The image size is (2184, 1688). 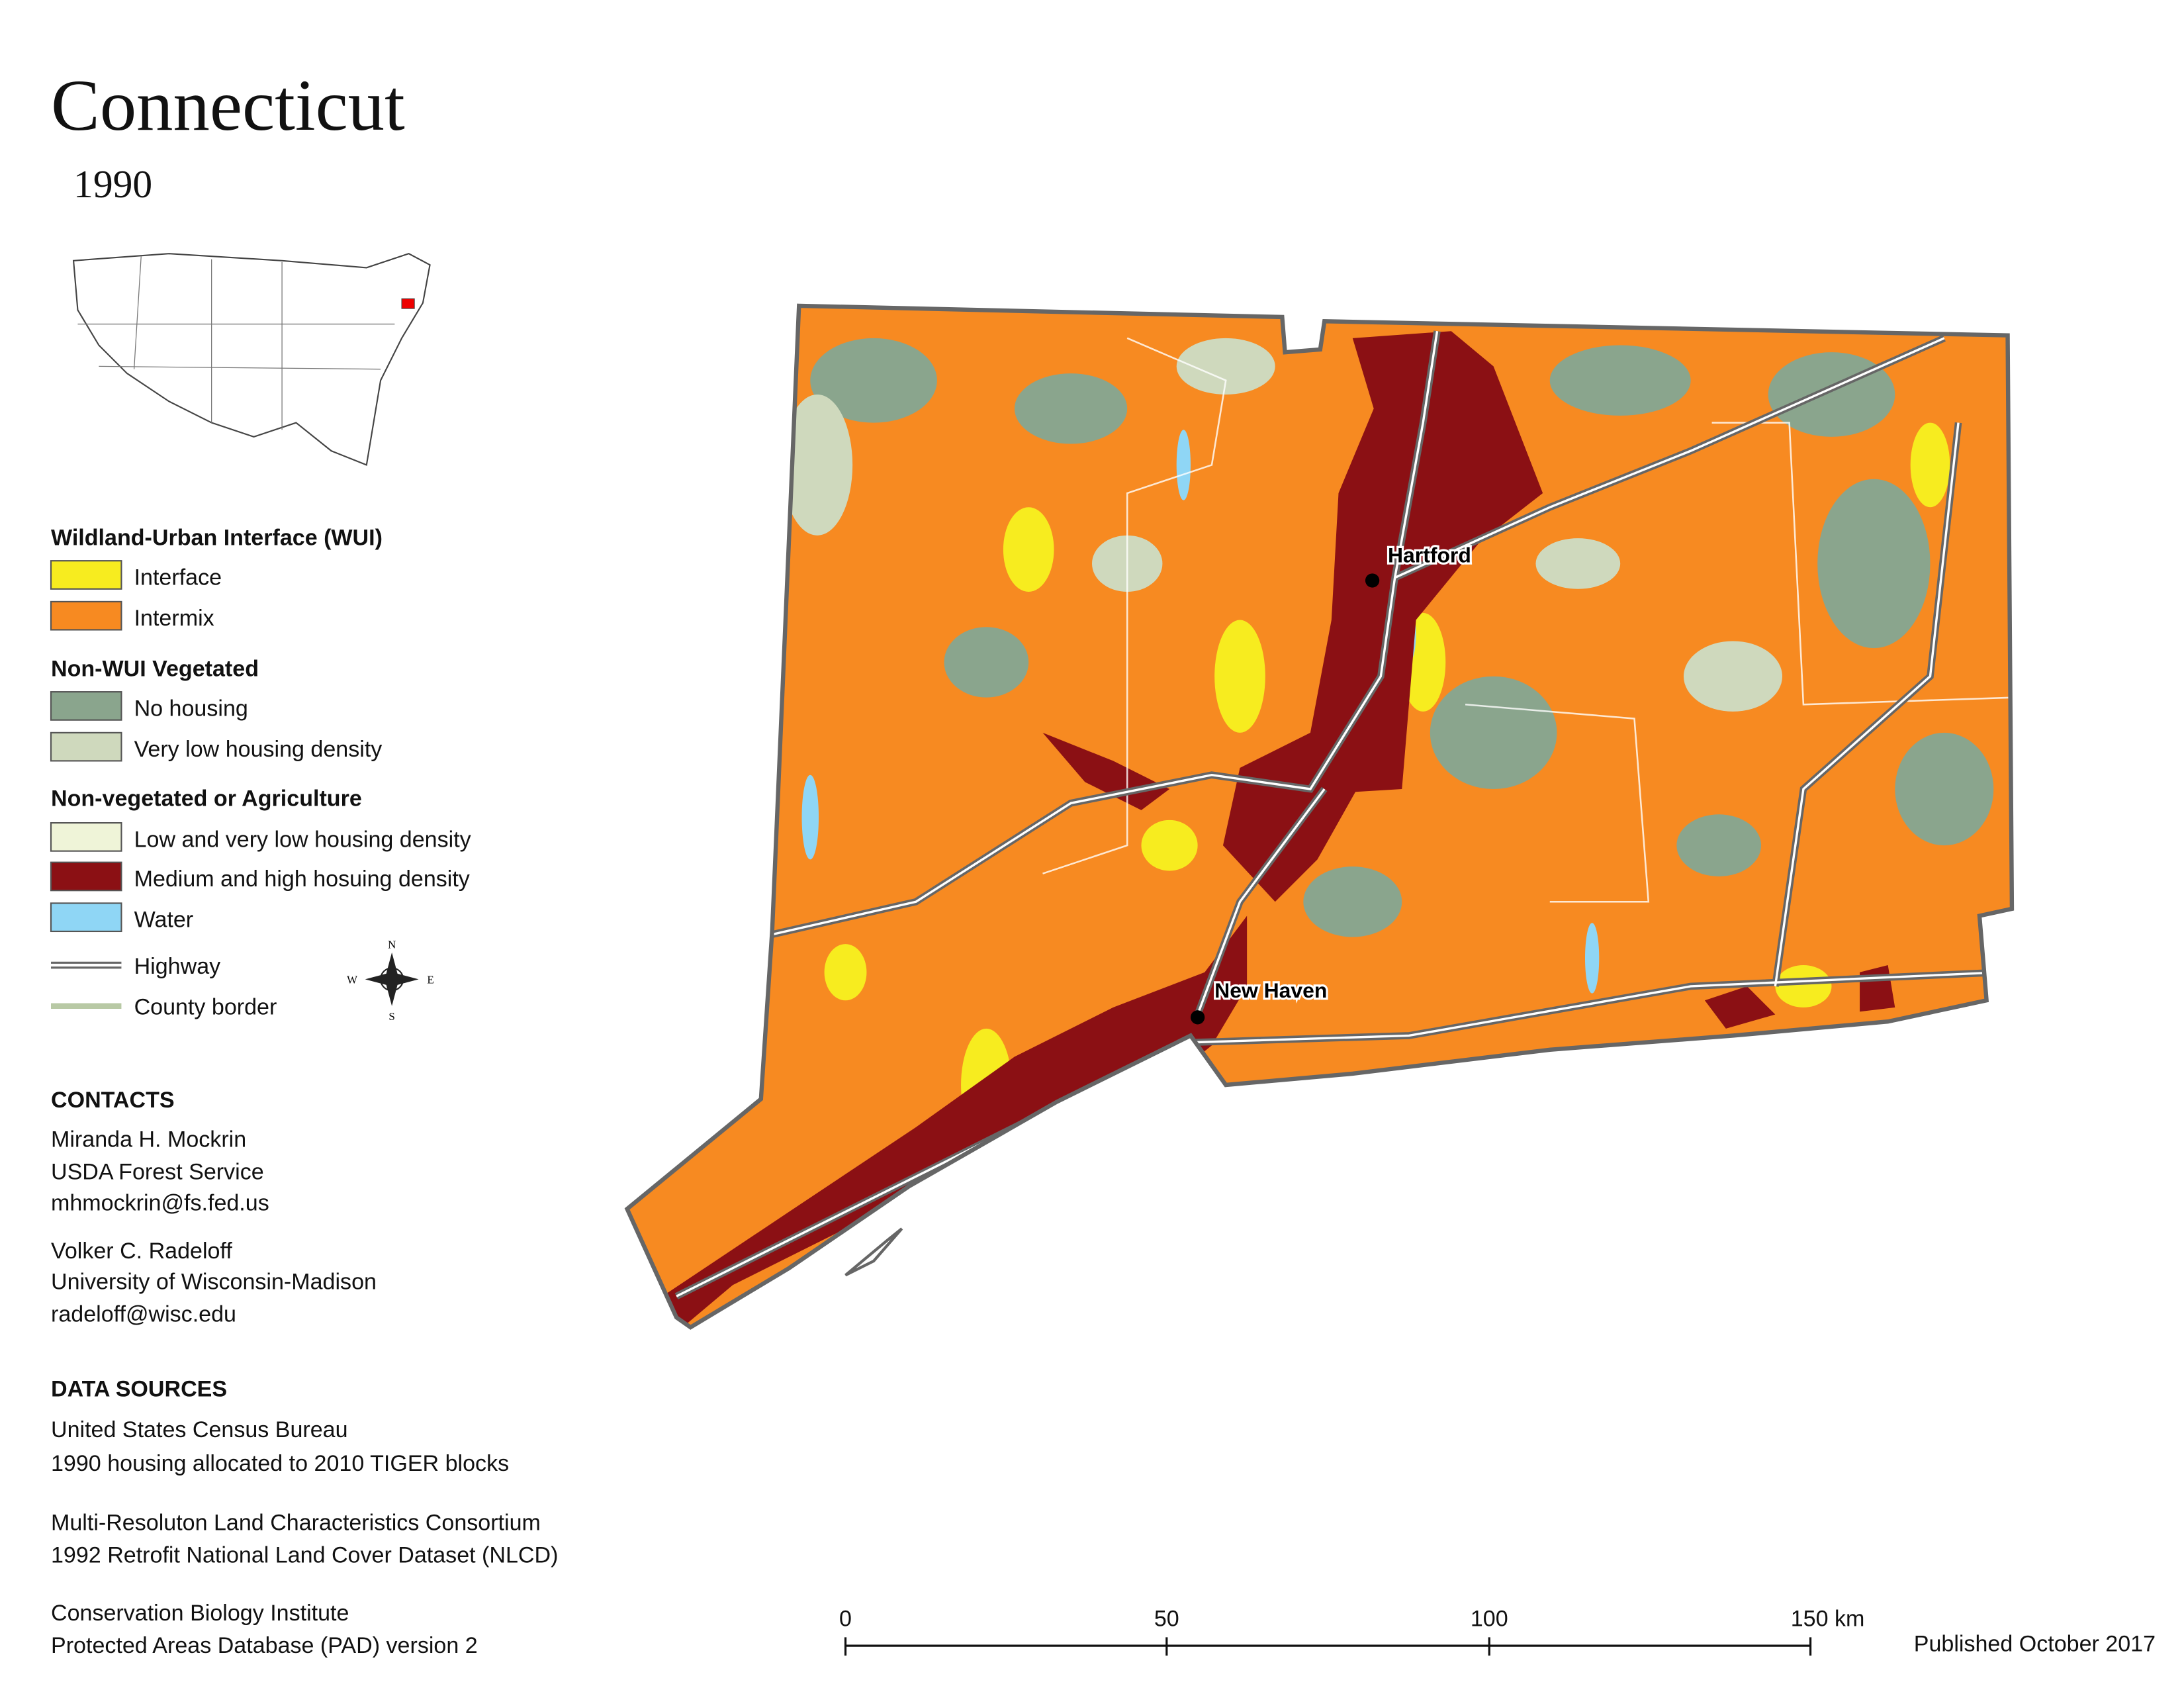 I want to click on legend-heading: Non-vegetated or Agriculture, so click(x=207, y=799).